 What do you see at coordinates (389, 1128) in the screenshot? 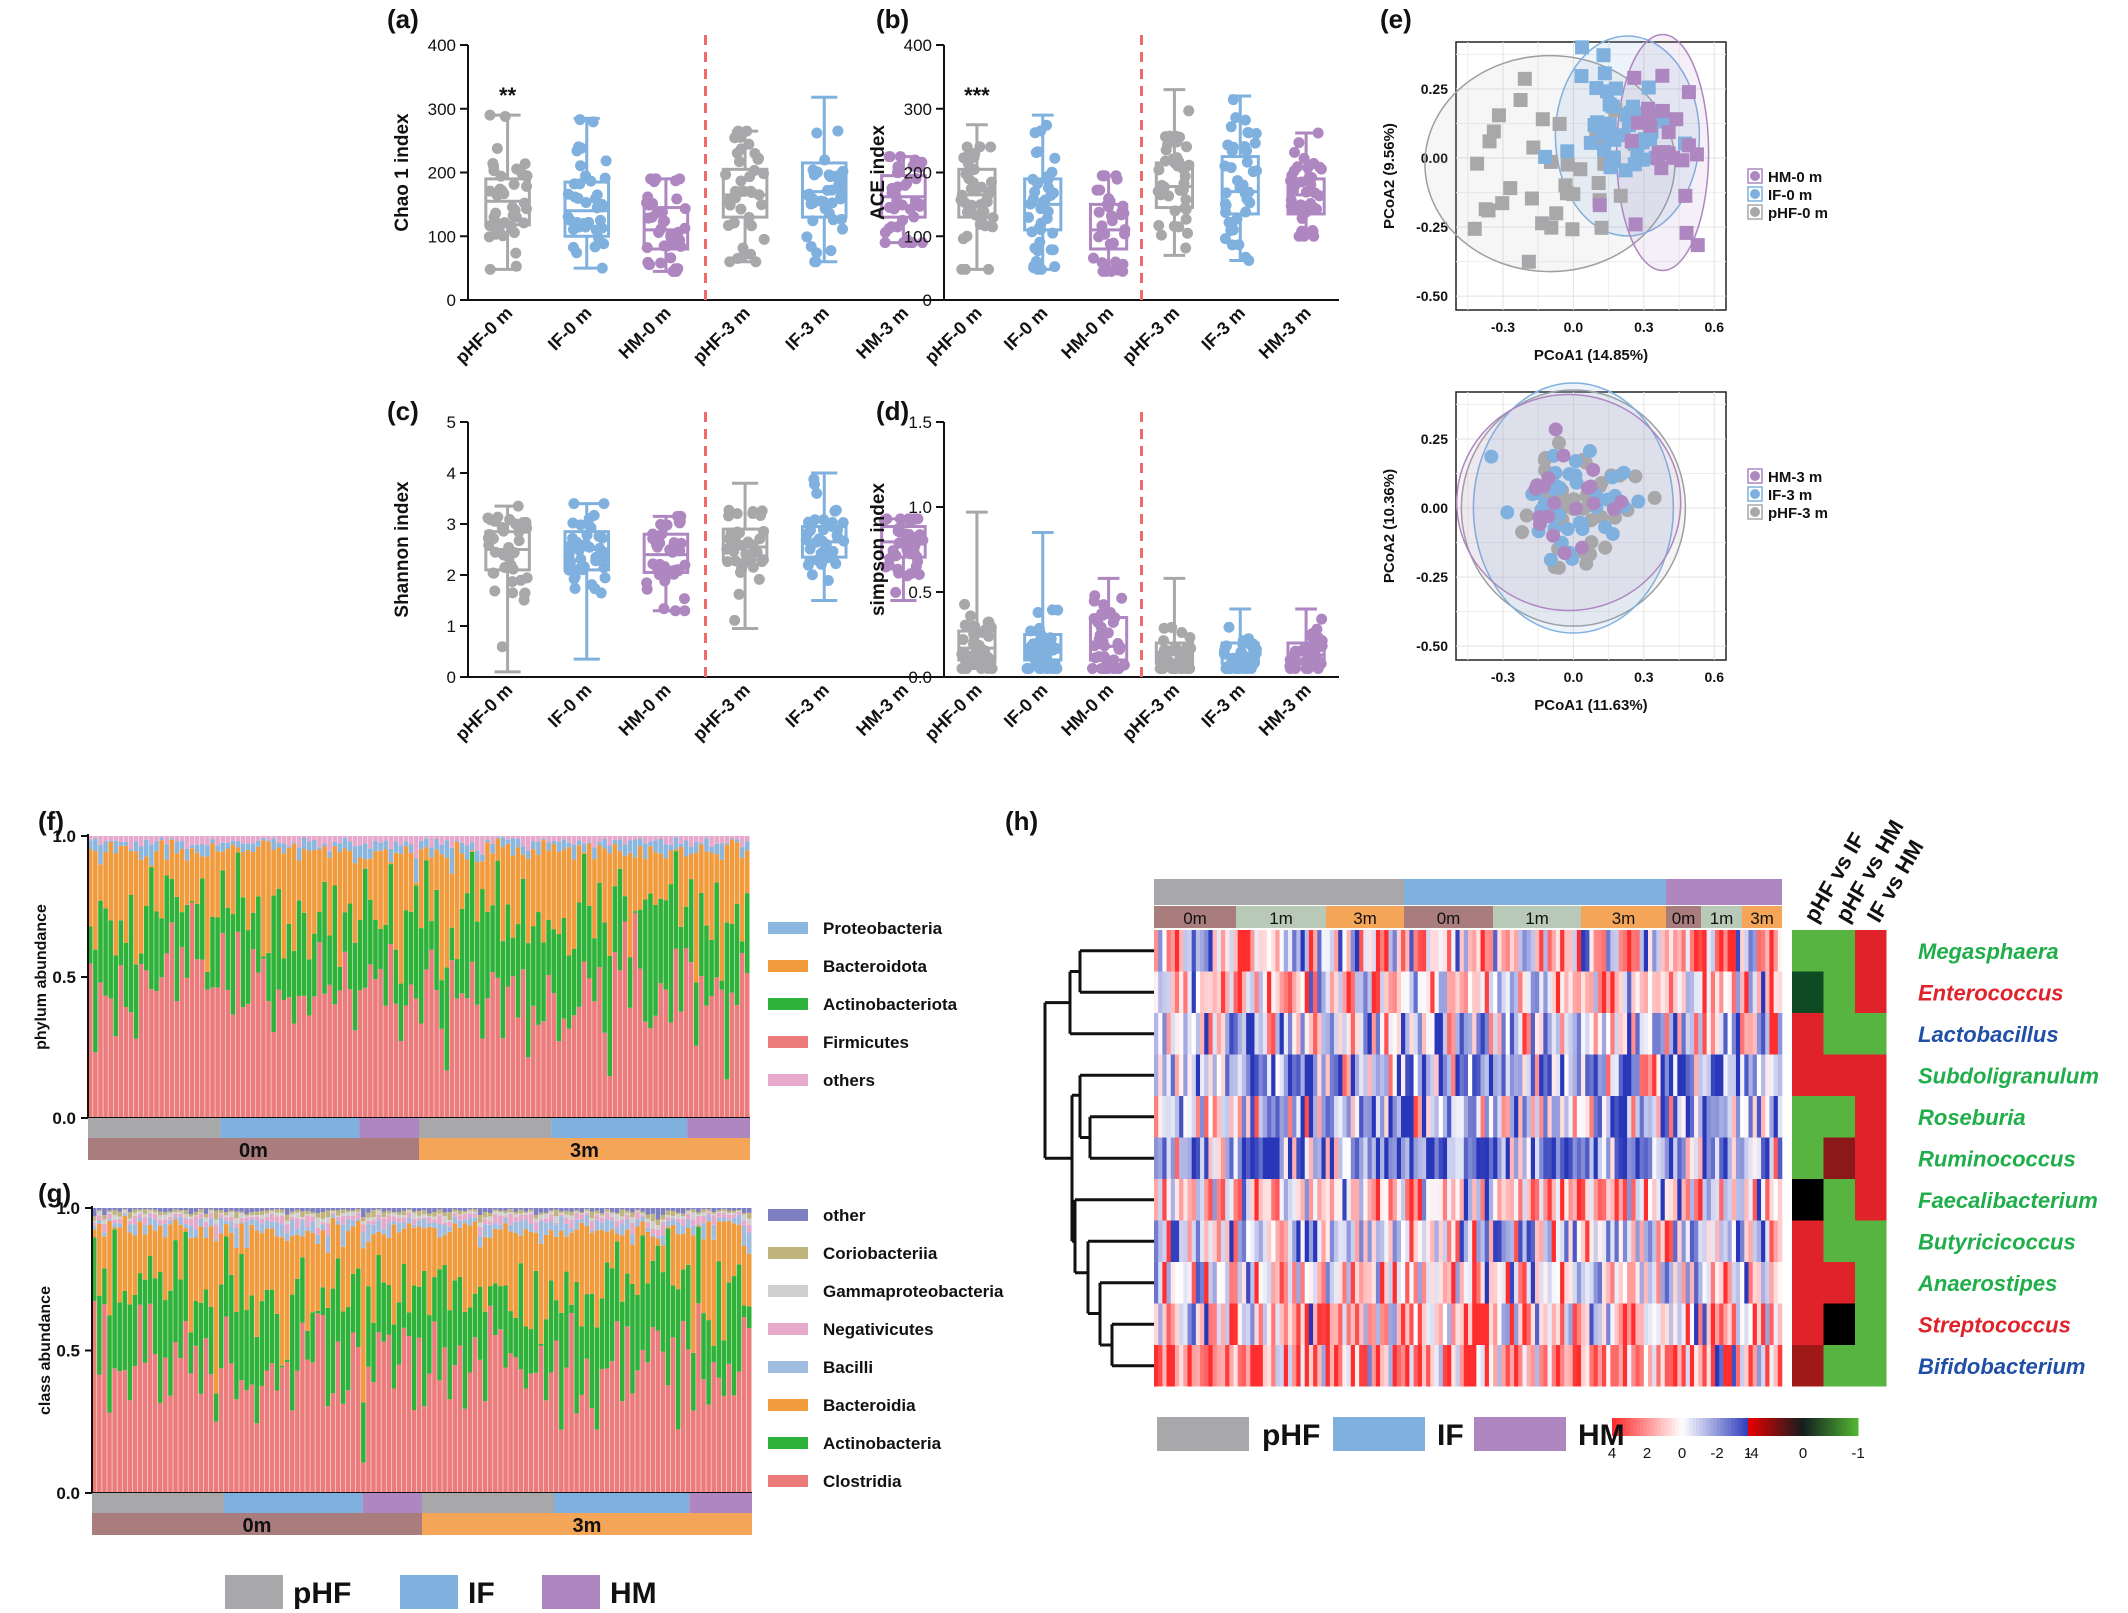
I see `group-strip` at bounding box center [389, 1128].